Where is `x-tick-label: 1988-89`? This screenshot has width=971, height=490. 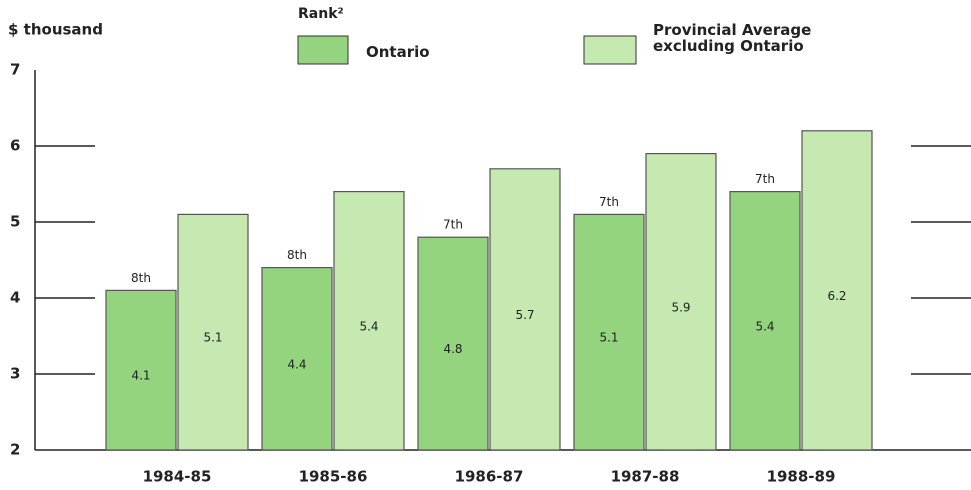
x-tick-label: 1988-89 is located at coordinates (801, 477).